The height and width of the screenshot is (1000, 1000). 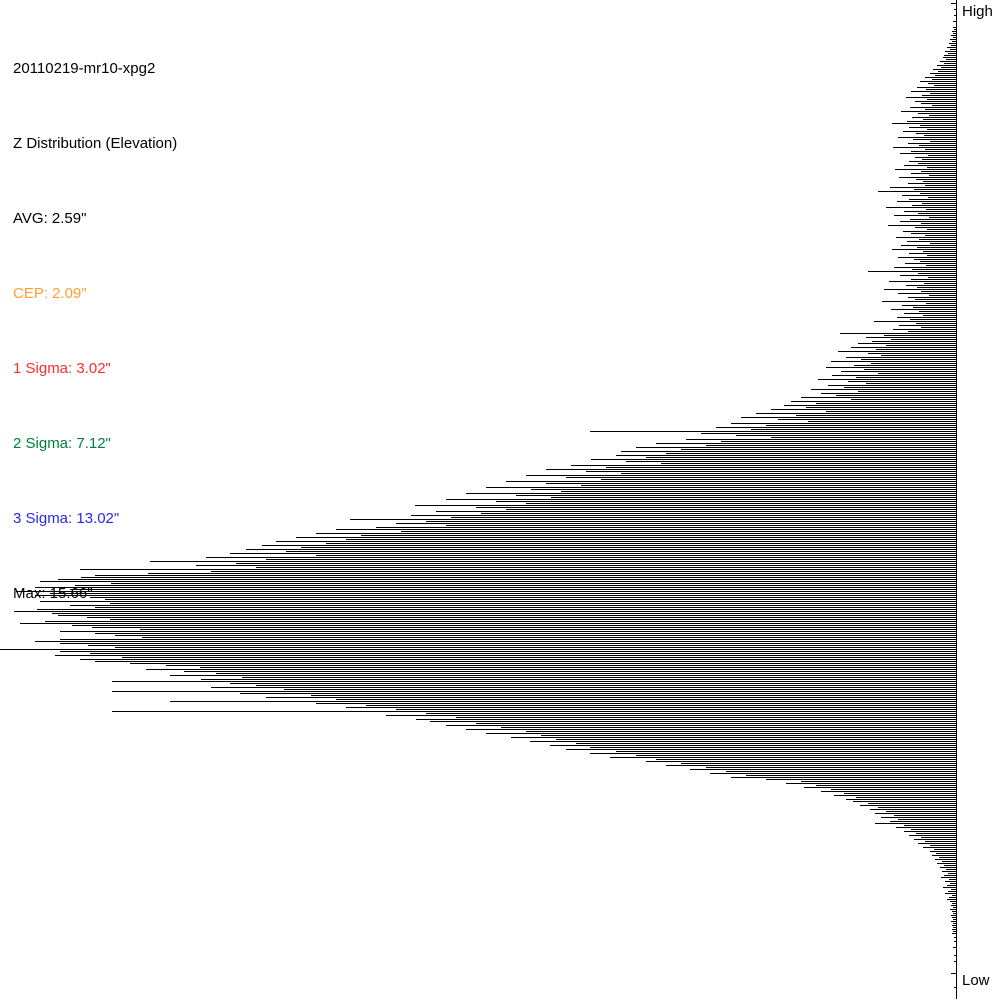 I want to click on stat-1sigma: 1 Sigma: 3.02", so click(x=62, y=368).